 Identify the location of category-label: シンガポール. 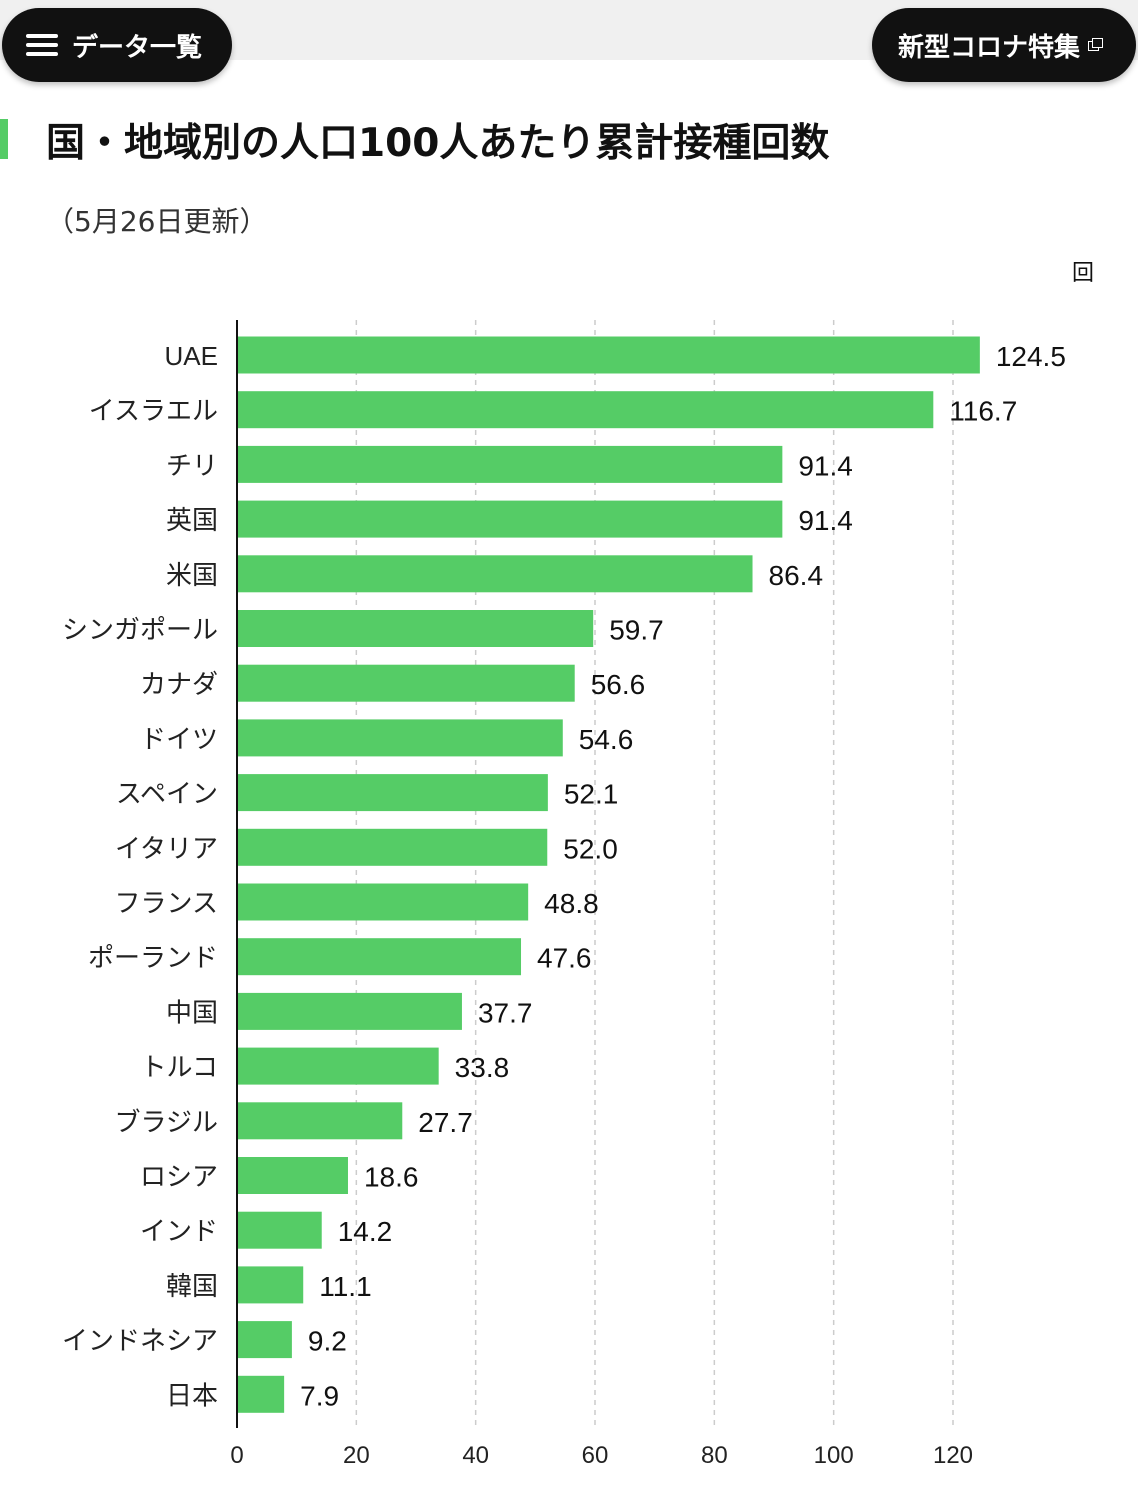
(140, 630).